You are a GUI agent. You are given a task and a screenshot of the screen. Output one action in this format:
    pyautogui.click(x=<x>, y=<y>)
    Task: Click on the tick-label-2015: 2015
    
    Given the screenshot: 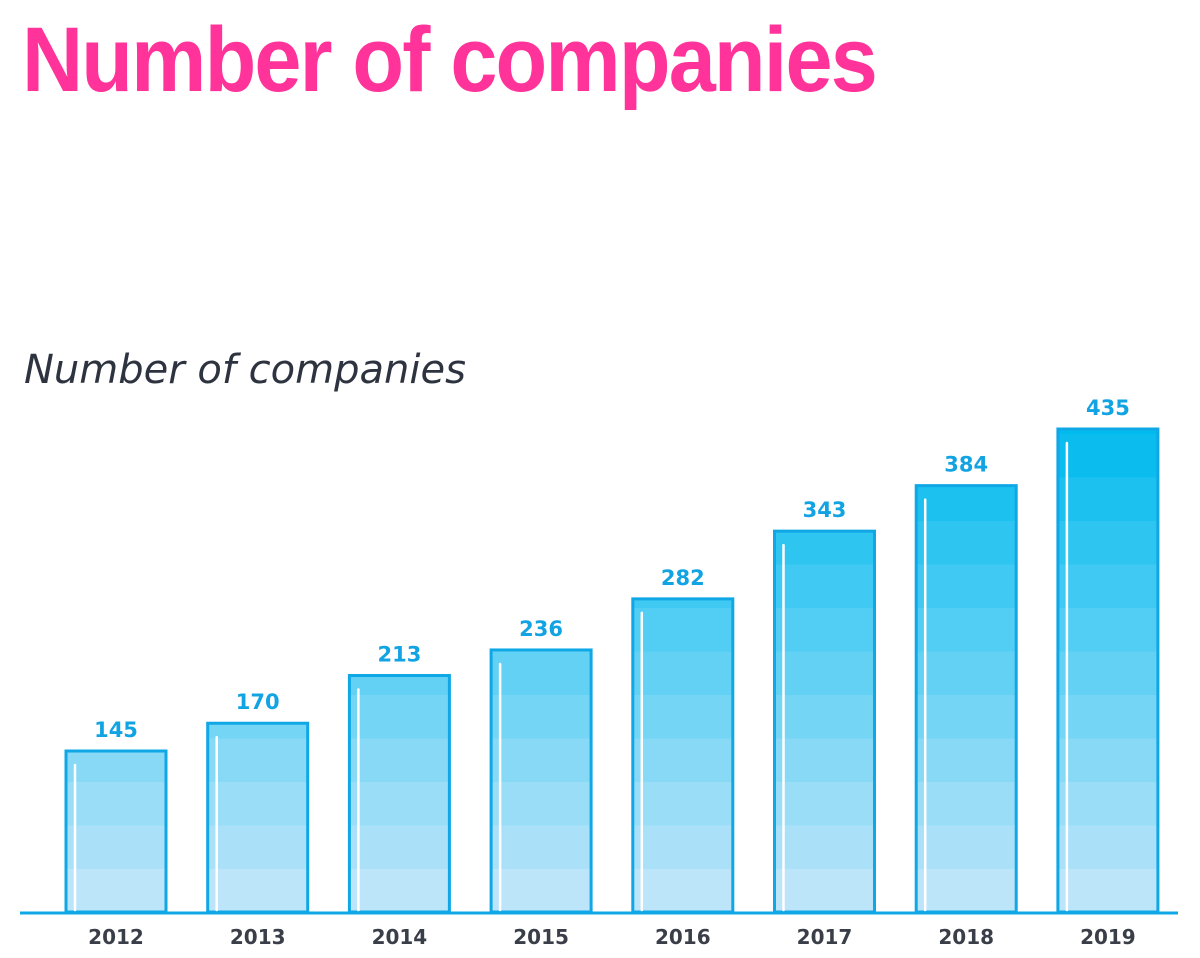 What is the action you would take?
    pyautogui.click(x=541, y=937)
    